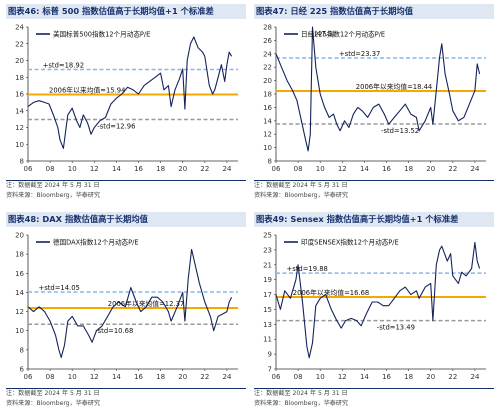 This screenshot has height=416, width=500. What do you see at coordinates (324, 34) in the screenshot?
I see `peak-annotation: (47.3)` at bounding box center [324, 34].